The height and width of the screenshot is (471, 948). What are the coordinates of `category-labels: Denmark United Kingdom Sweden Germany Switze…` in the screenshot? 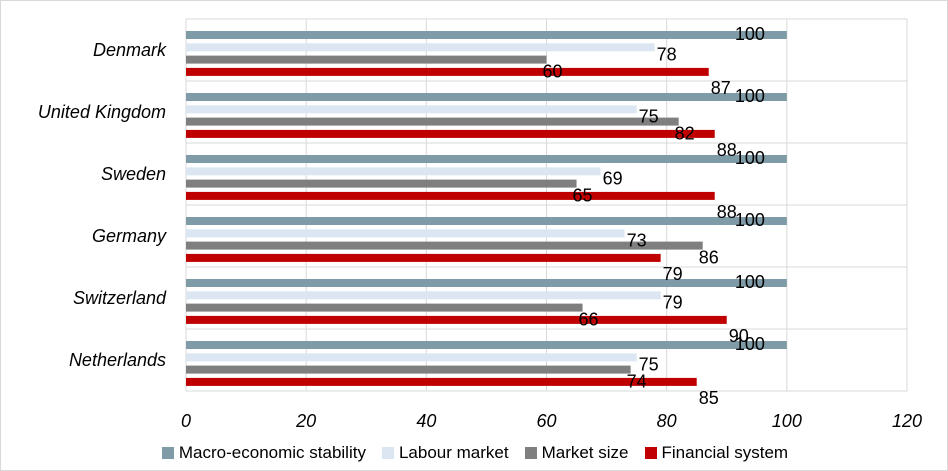 It's located at (102, 205).